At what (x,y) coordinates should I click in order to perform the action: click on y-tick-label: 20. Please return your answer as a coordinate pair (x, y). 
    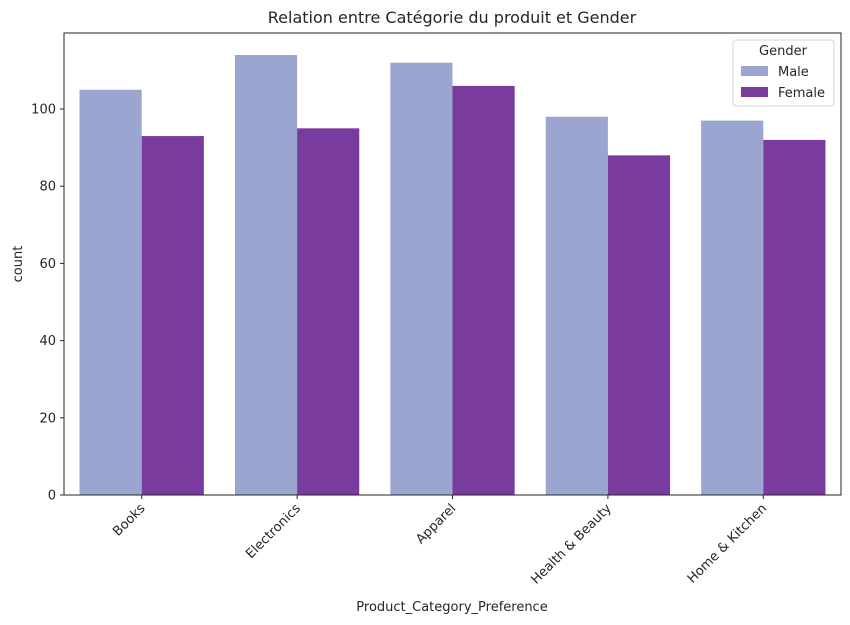
    Looking at the image, I should click on (47, 418).